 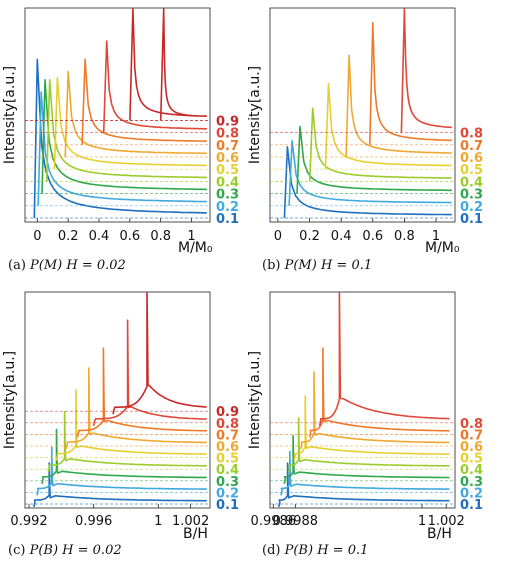 I want to click on caption-a: (a) P(M) H = 0.02, so click(x=67, y=265).